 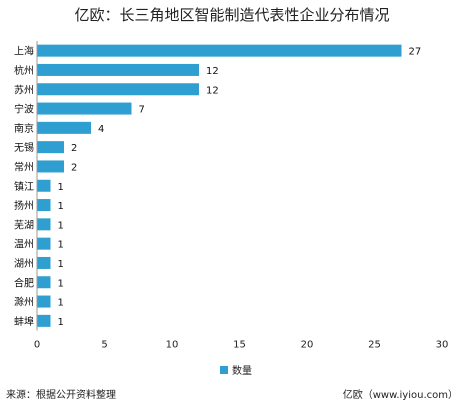 I want to click on source-note: 来源：根据公开资料整理, so click(x=61, y=394).